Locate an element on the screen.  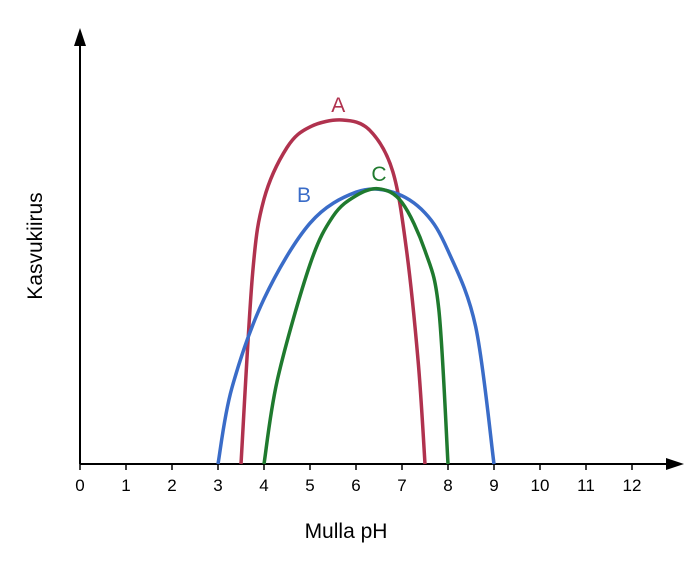
x-tick-label: 4 is located at coordinates (263, 485).